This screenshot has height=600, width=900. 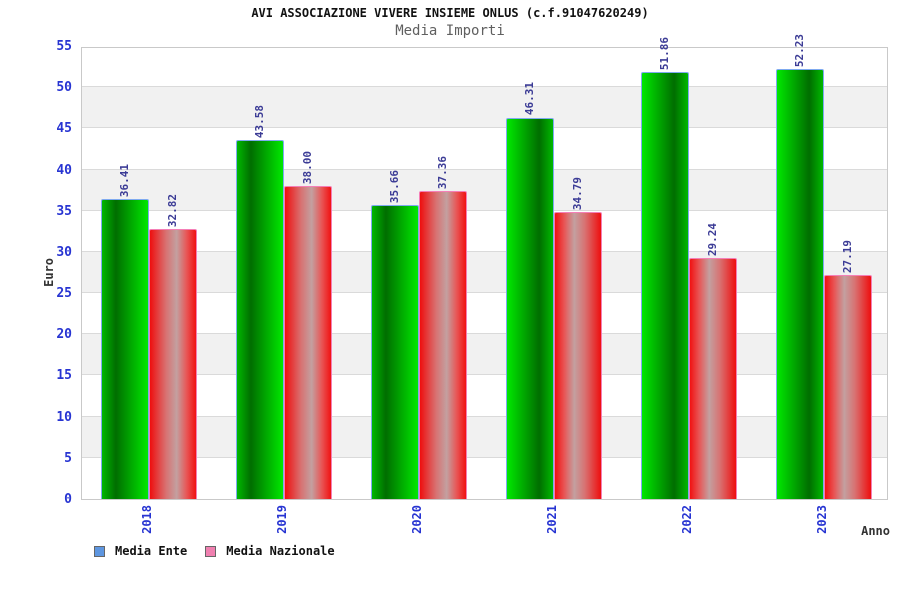 What do you see at coordinates (875, 531) in the screenshot?
I see `x-axis-title: Anno` at bounding box center [875, 531].